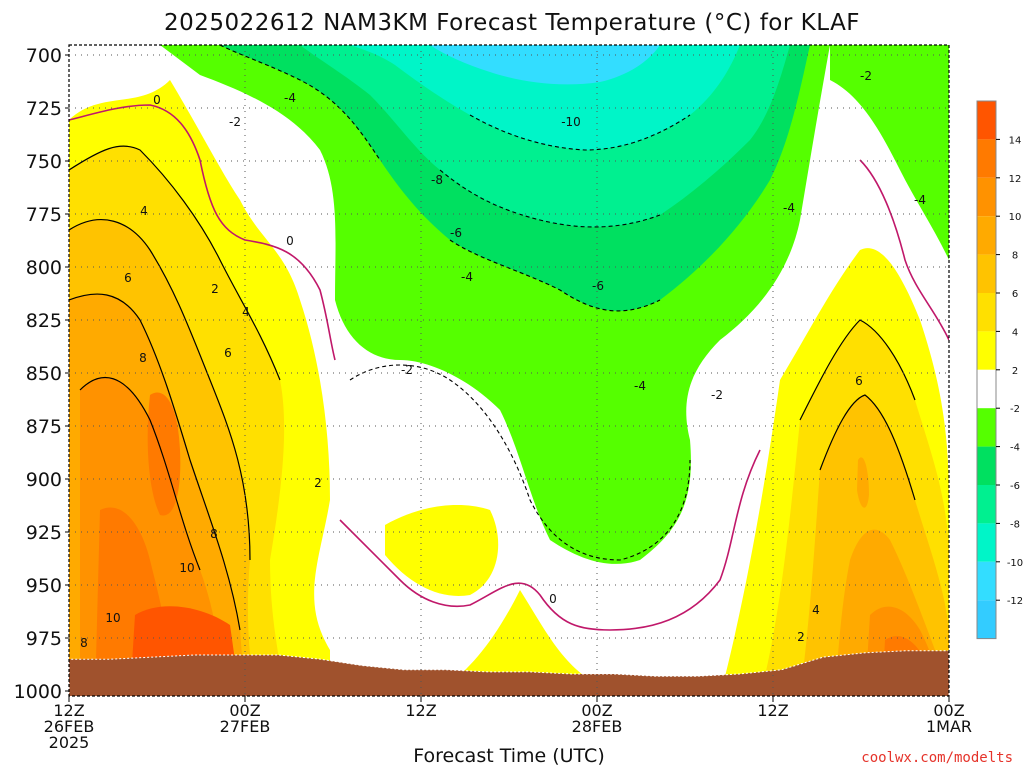 This screenshot has width=1024, height=768. What do you see at coordinates (442, 550) in the screenshot?
I see `warm-blob-mid` at bounding box center [442, 550].